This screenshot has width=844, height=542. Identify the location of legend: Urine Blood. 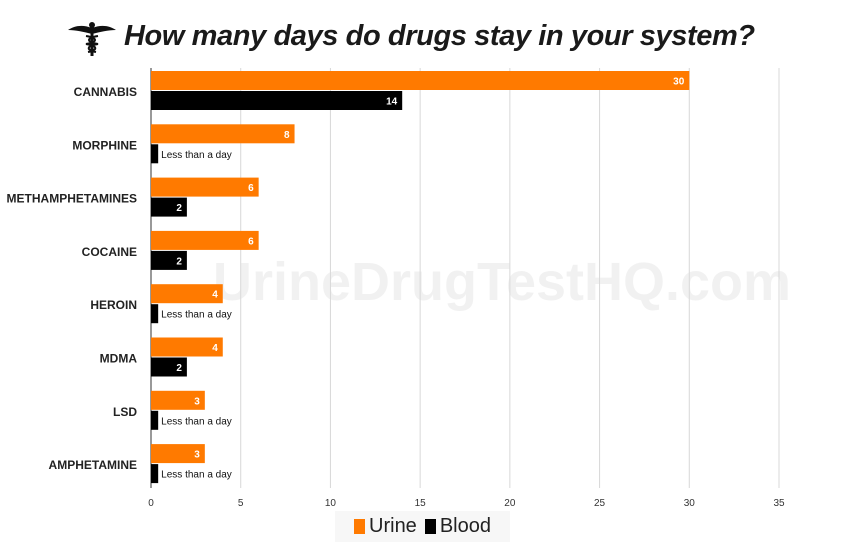
(422, 526).